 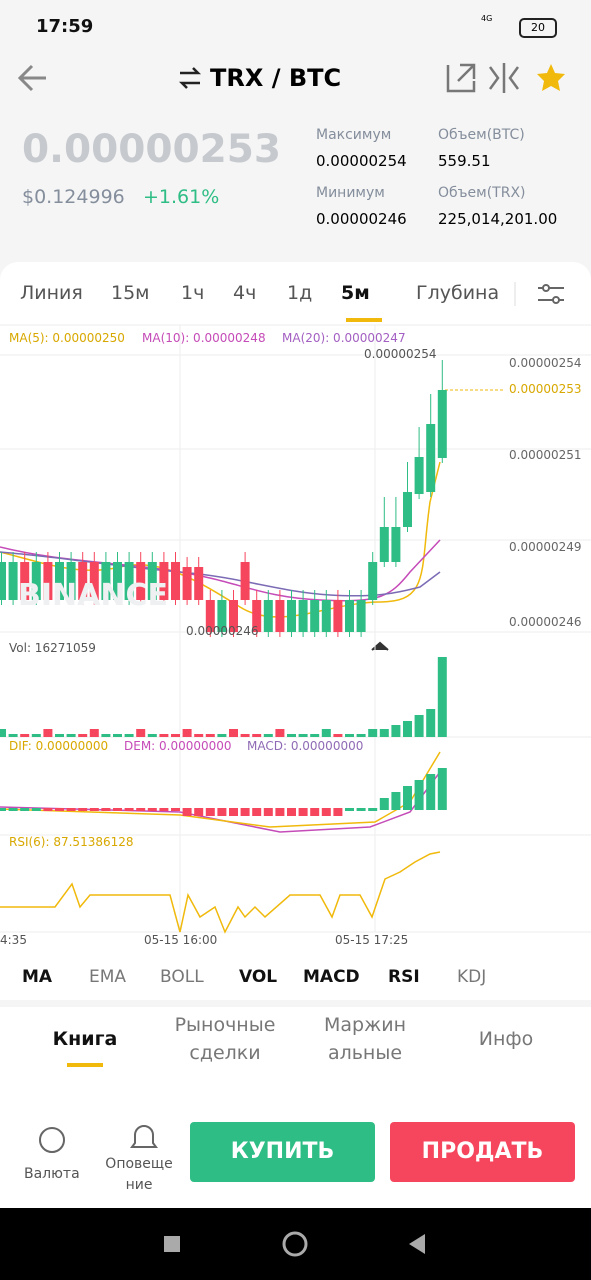 I want to click on footer-icons, so click(x=98, y=1139).